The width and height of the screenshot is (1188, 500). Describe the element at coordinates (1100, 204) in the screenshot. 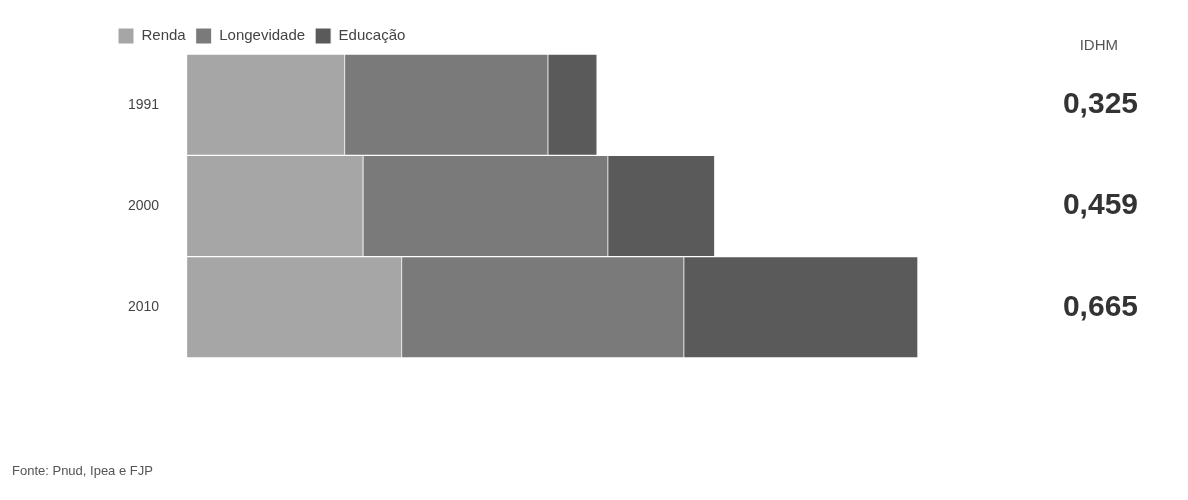

I see `text: 0,459` at that location.